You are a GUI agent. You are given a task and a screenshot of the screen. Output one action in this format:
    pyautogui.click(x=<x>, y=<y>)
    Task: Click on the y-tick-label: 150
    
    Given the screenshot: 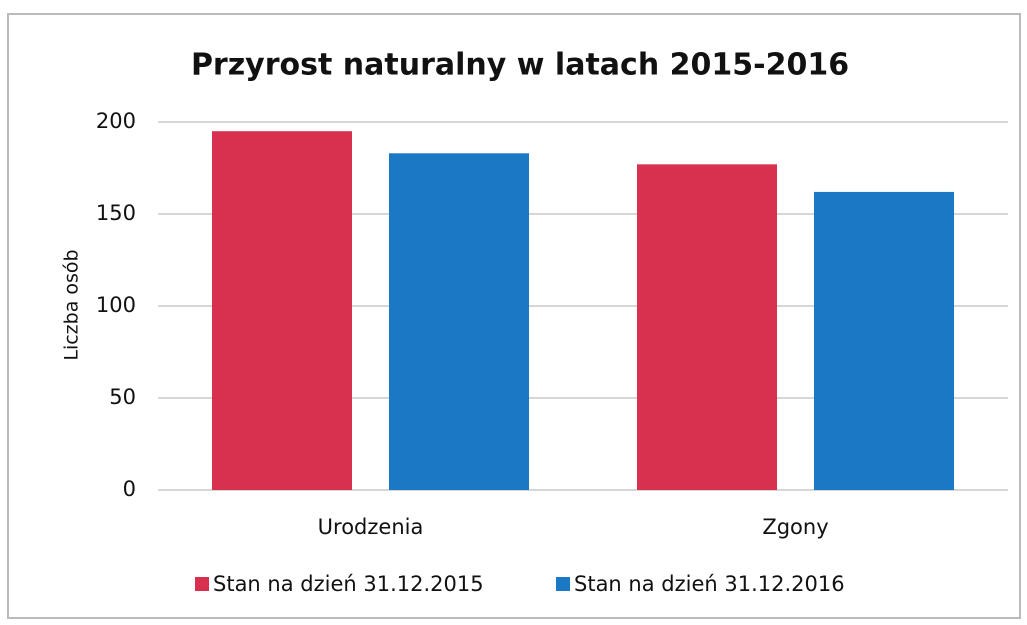 What is the action you would take?
    pyautogui.click(x=116, y=213)
    